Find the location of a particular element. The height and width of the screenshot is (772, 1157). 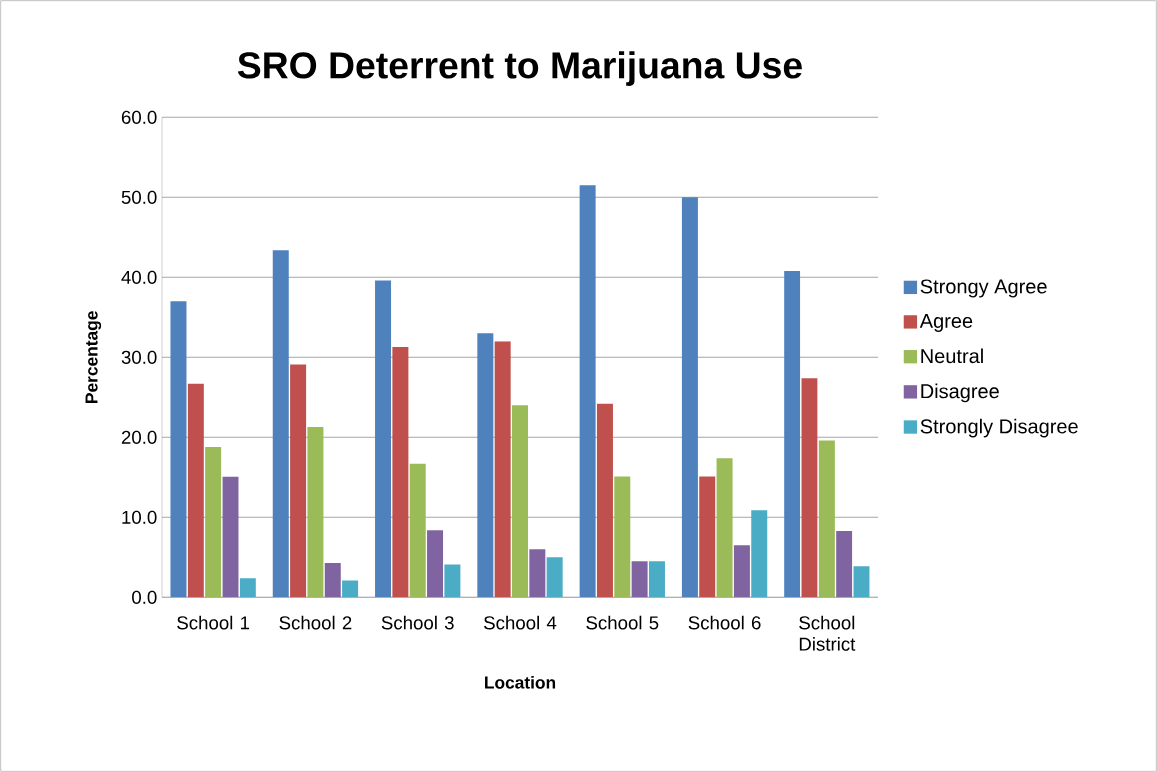

x-tick-label: School 4 is located at coordinates (520, 622).